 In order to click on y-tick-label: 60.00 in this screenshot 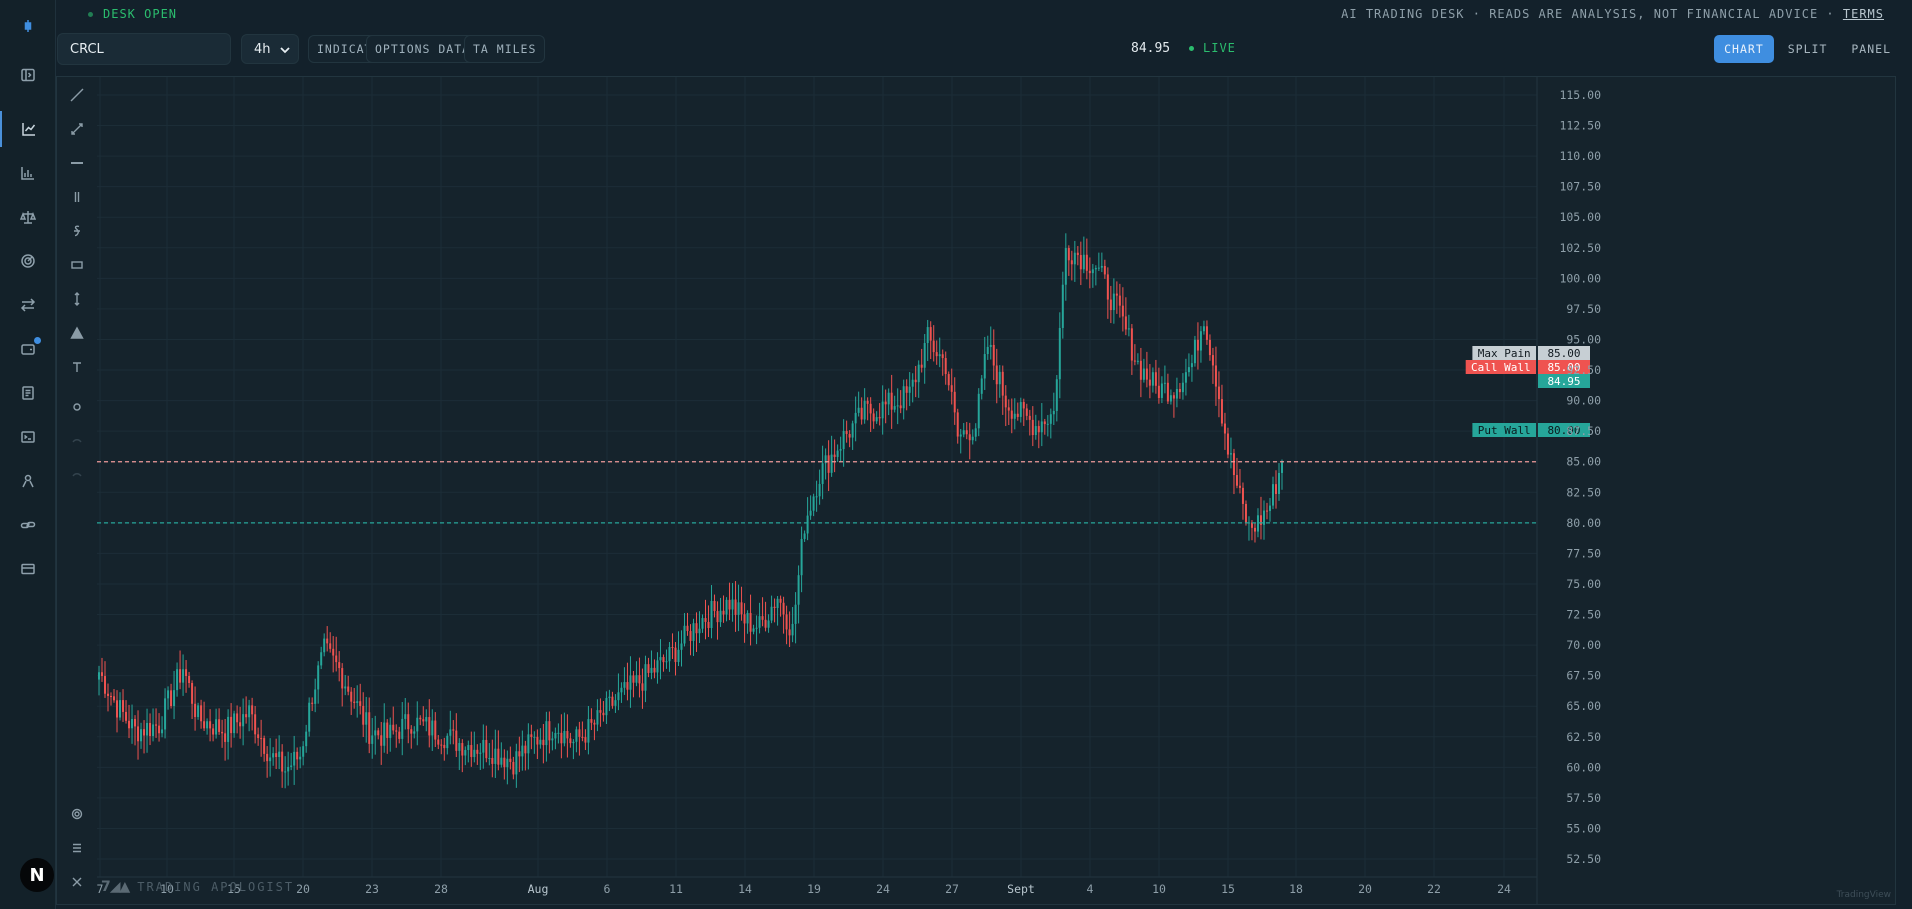, I will do `click(1583, 767)`.